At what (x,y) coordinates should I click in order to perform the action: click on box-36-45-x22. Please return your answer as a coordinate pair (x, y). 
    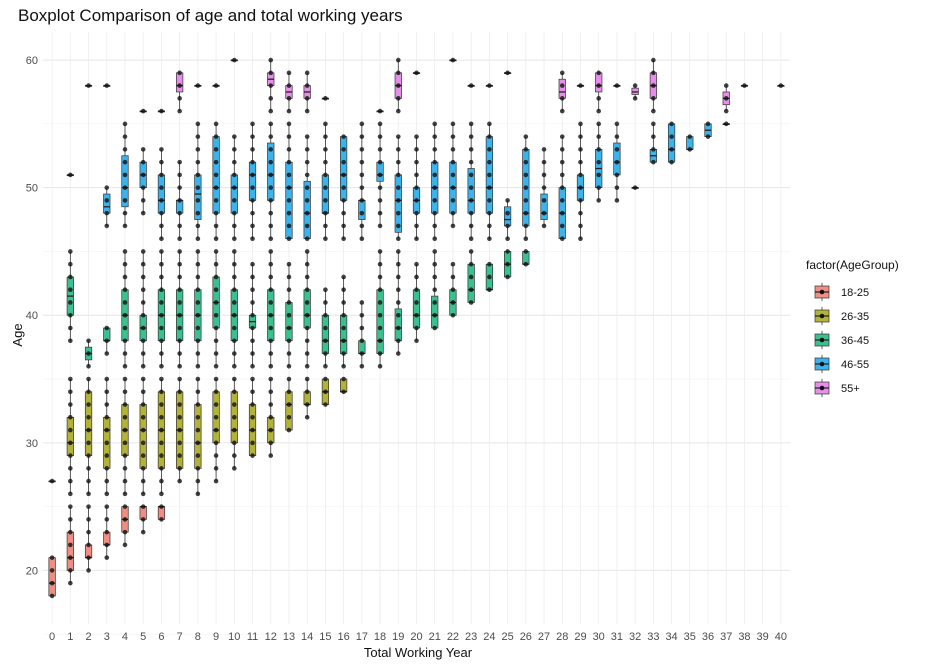
    Looking at the image, I should click on (453, 289).